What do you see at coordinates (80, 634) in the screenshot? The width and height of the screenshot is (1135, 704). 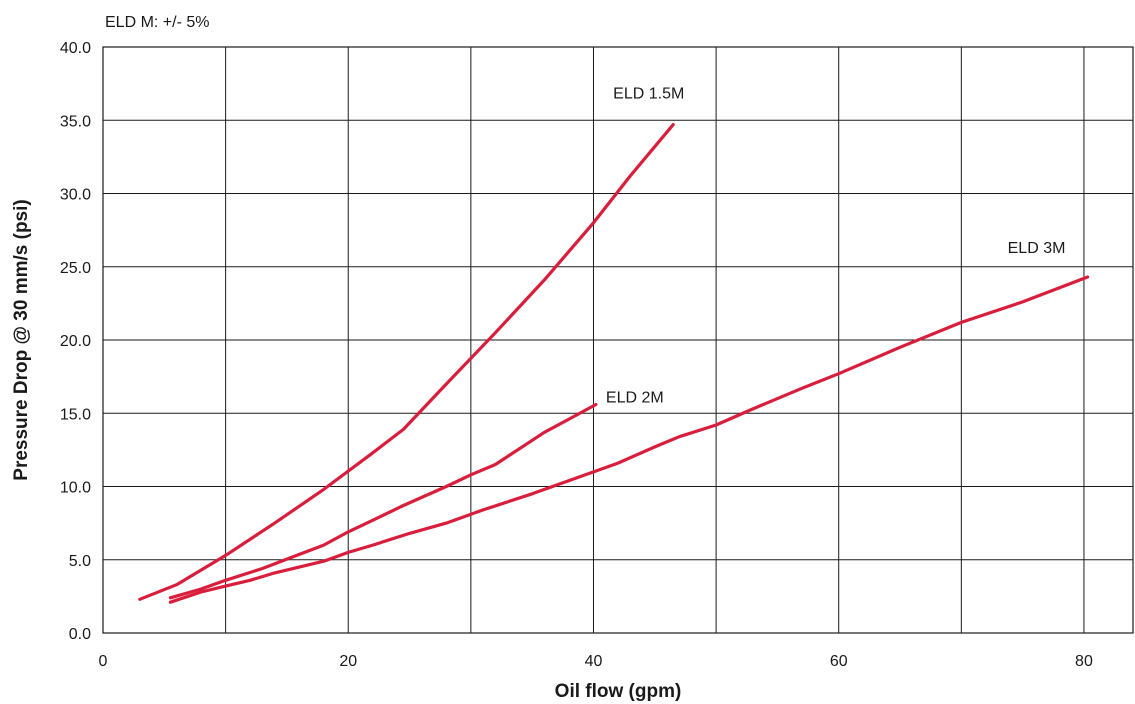 I see `y-tick-label: 0.0` at bounding box center [80, 634].